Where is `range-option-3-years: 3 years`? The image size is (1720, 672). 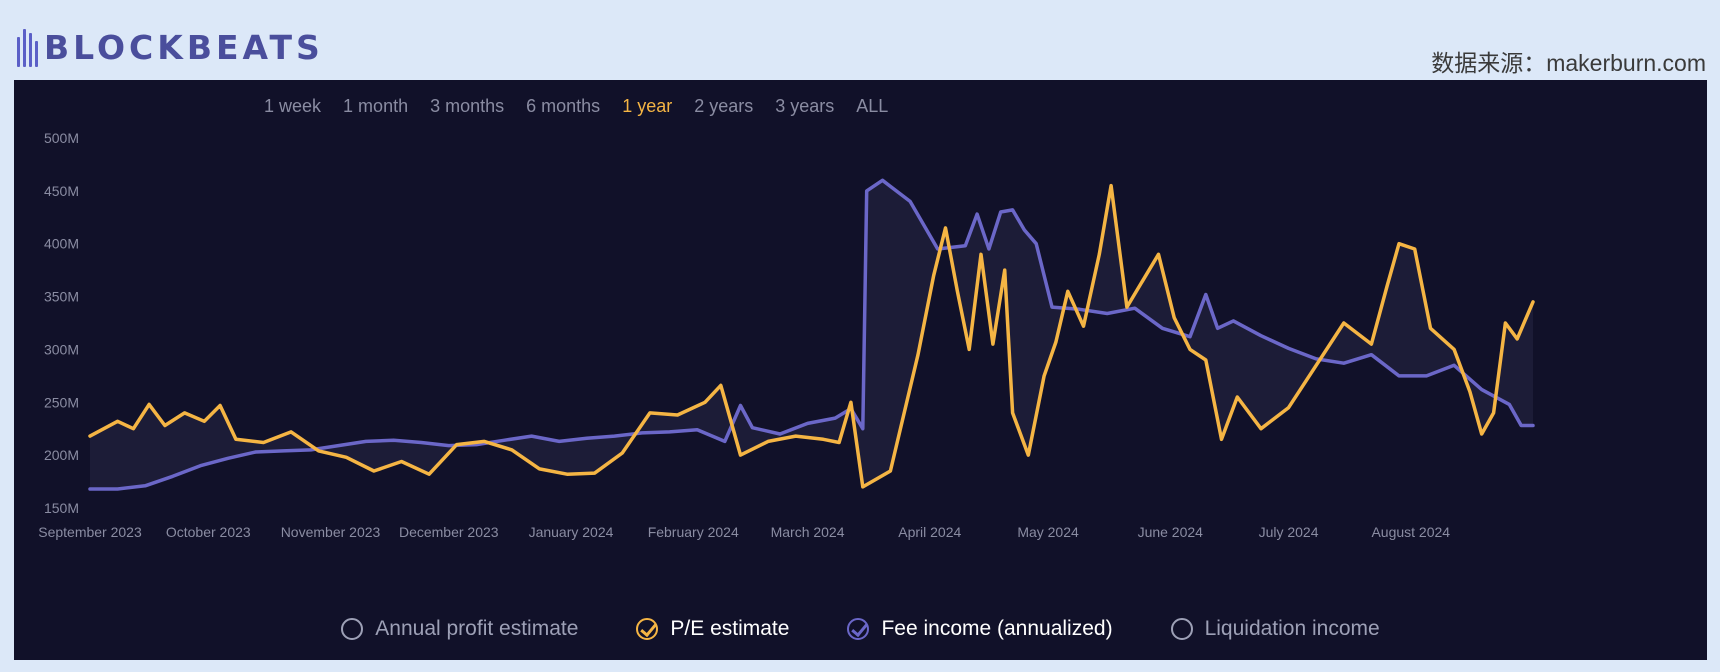
range-option-3-years: 3 years is located at coordinates (805, 106).